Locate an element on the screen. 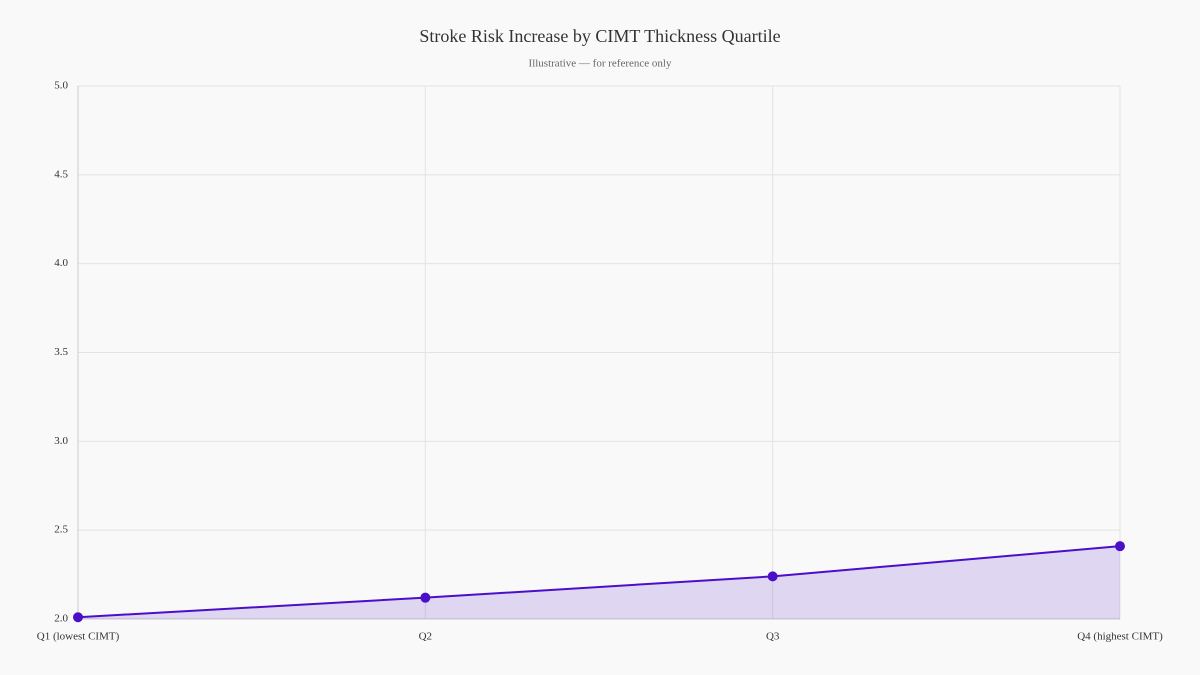  line is located at coordinates (599, 582).